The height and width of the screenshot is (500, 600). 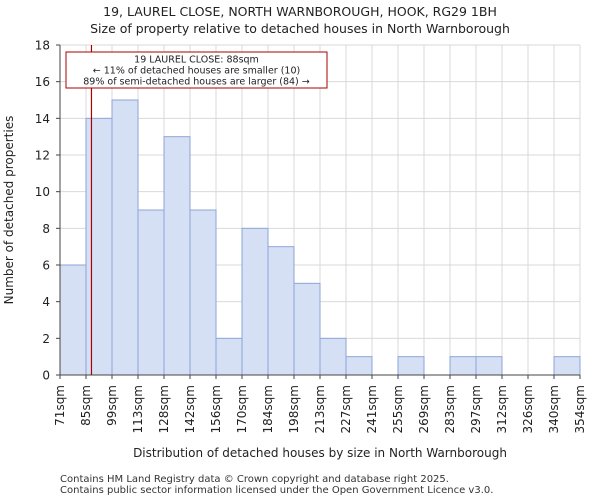 I want to click on x-tick-label: 326sqm, so click(x=528, y=409).